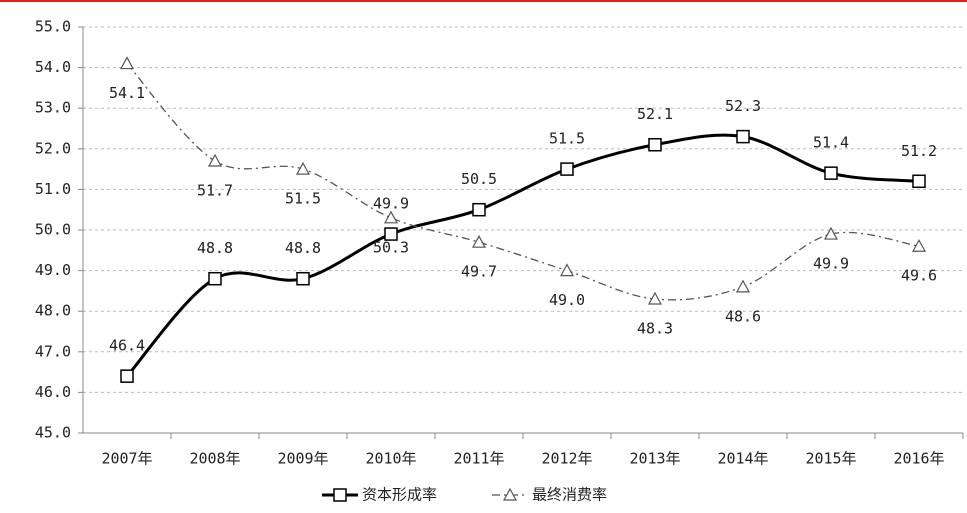  Describe the element at coordinates (53, 433) in the screenshot. I see `y-tick-label: 45.0` at that location.